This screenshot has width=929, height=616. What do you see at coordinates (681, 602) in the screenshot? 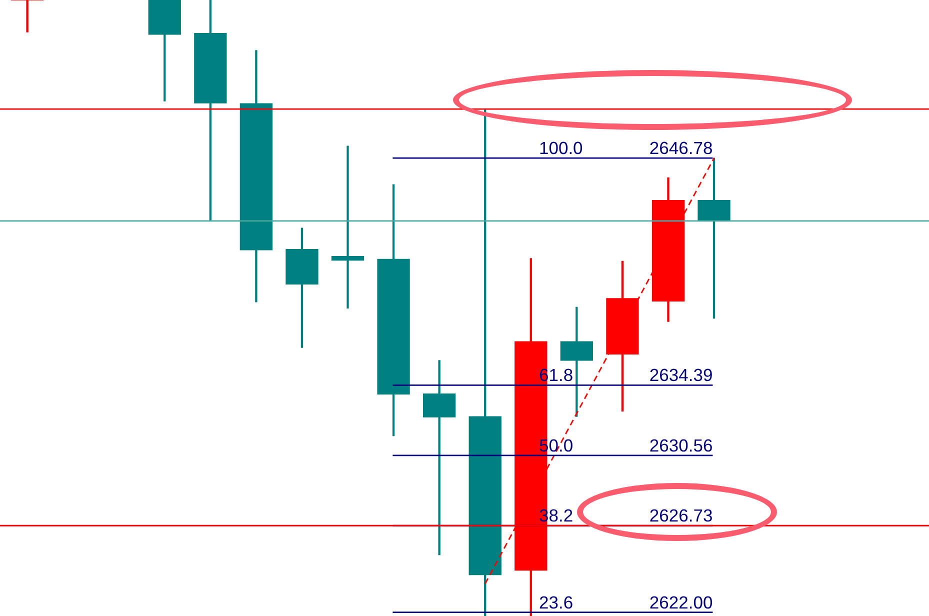
I see `ref-line-label: 2622.00` at bounding box center [681, 602].